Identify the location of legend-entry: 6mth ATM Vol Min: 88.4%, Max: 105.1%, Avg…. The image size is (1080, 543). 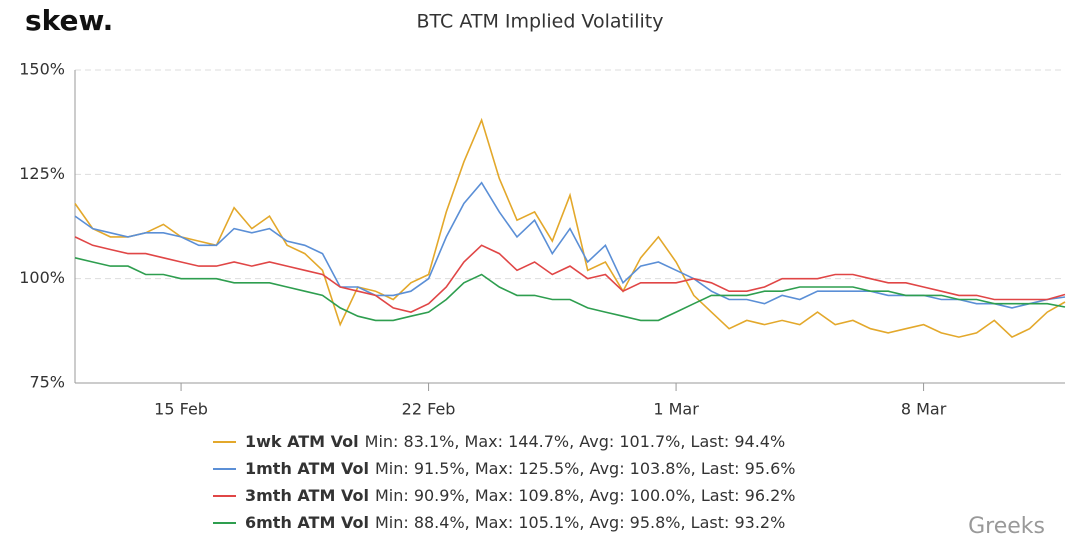
(515, 522).